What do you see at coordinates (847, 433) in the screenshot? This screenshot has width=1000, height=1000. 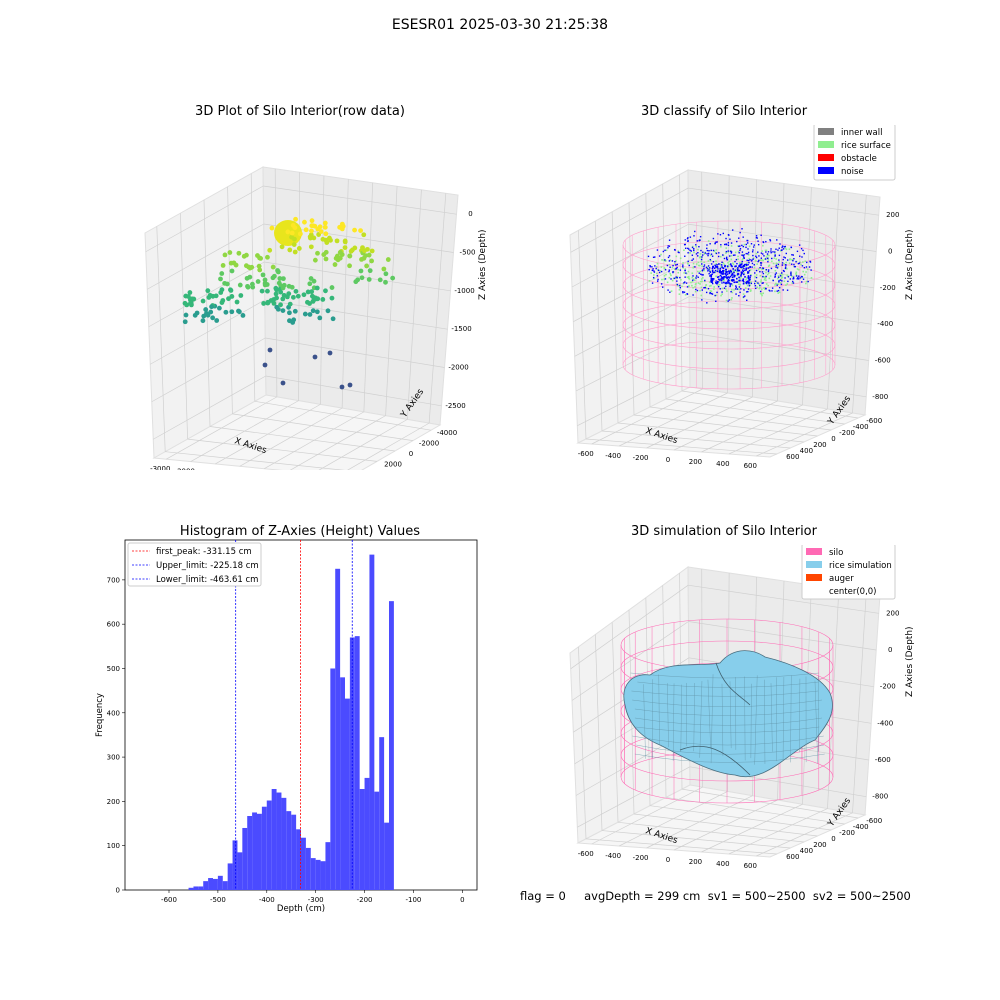 I see `y-tick-label: -200` at bounding box center [847, 433].